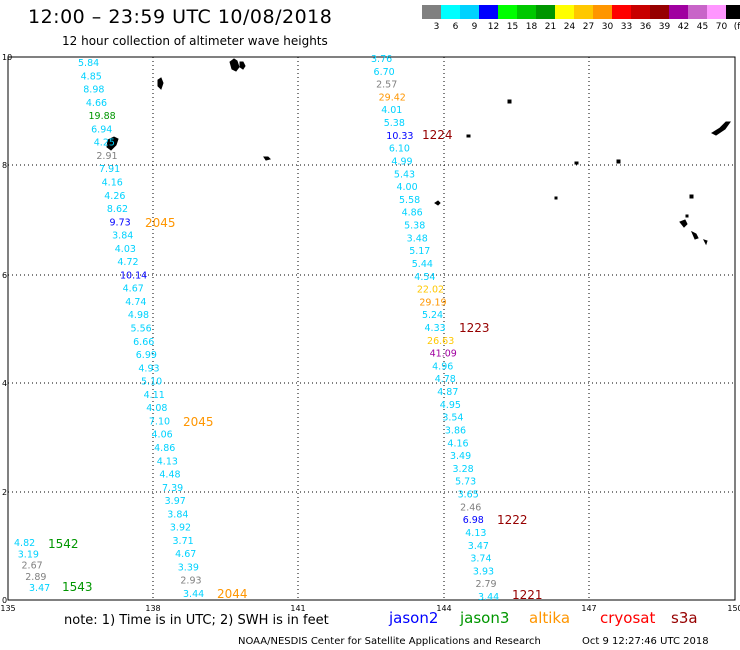  Describe the element at coordinates (146, 355) in the screenshot. I see `wave-height-value: 6.99` at that location.